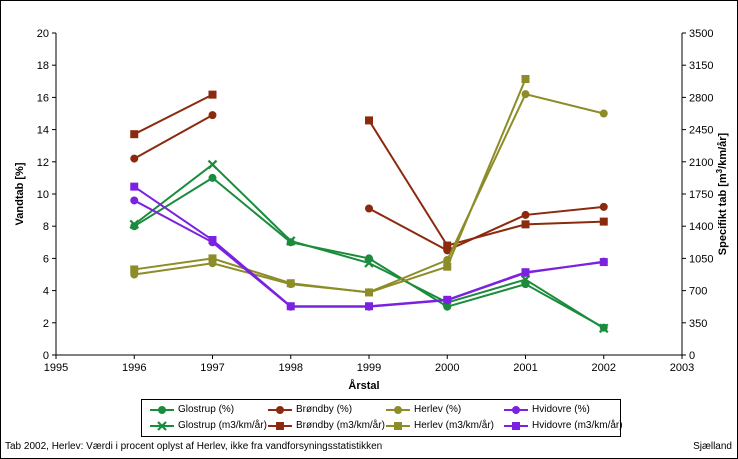 The image size is (738, 459). I want to click on x-axis-title: Årstal, so click(363, 385).